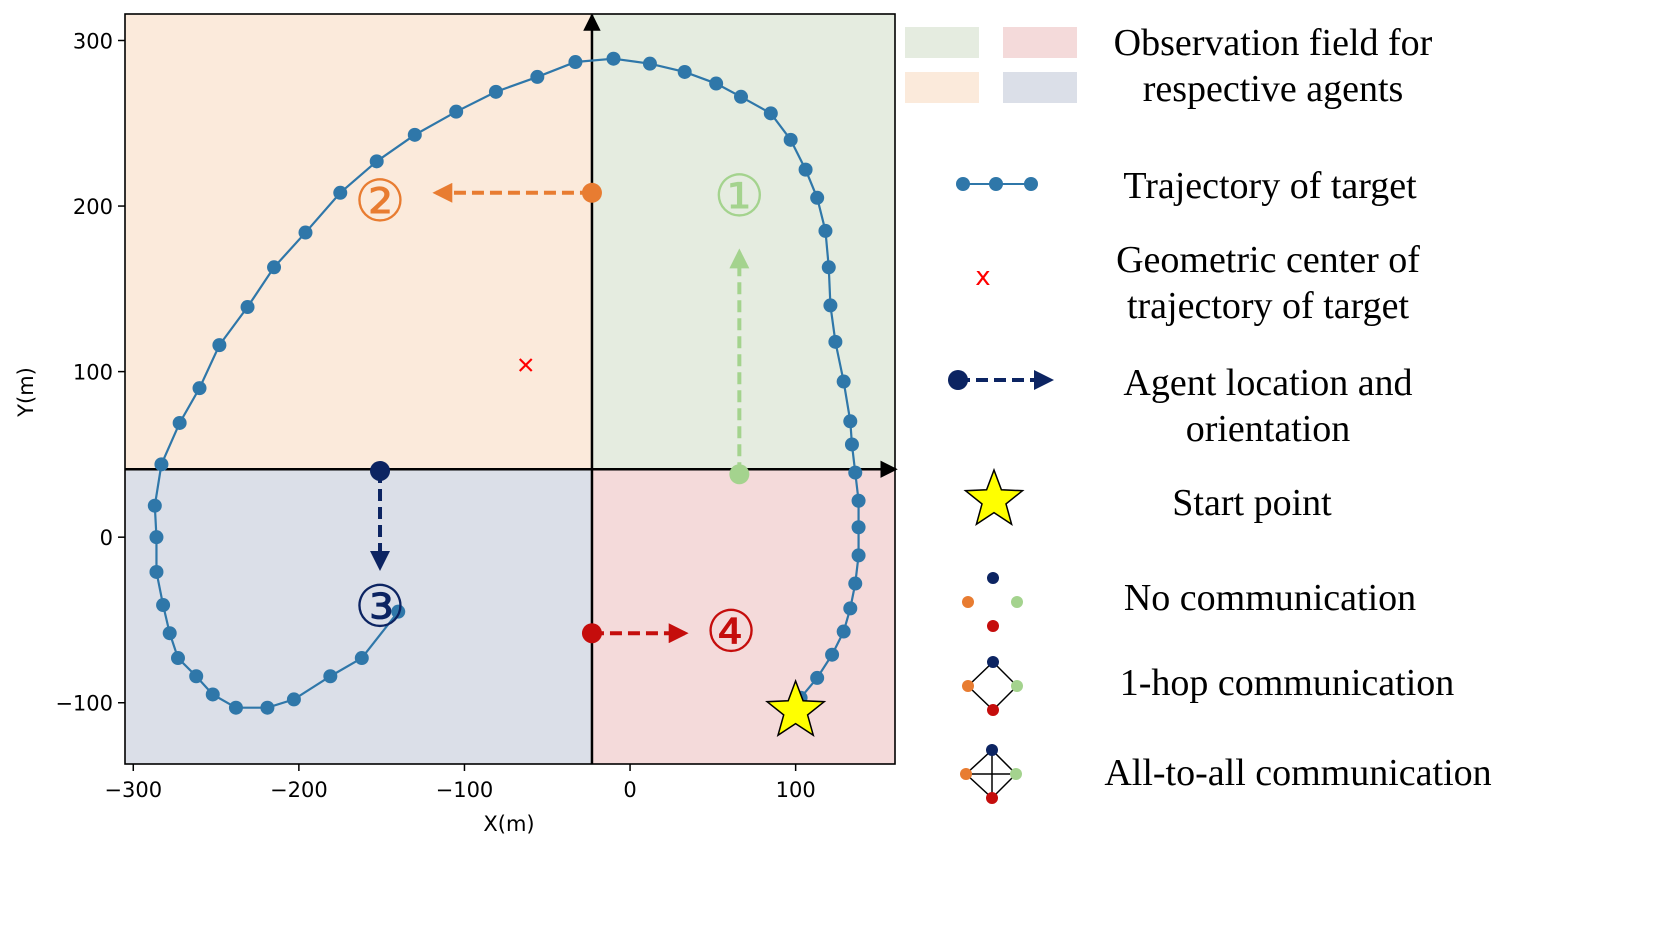 This screenshot has height=930, width=1673. I want to click on legend-one-hop-icon, so click(992, 686).